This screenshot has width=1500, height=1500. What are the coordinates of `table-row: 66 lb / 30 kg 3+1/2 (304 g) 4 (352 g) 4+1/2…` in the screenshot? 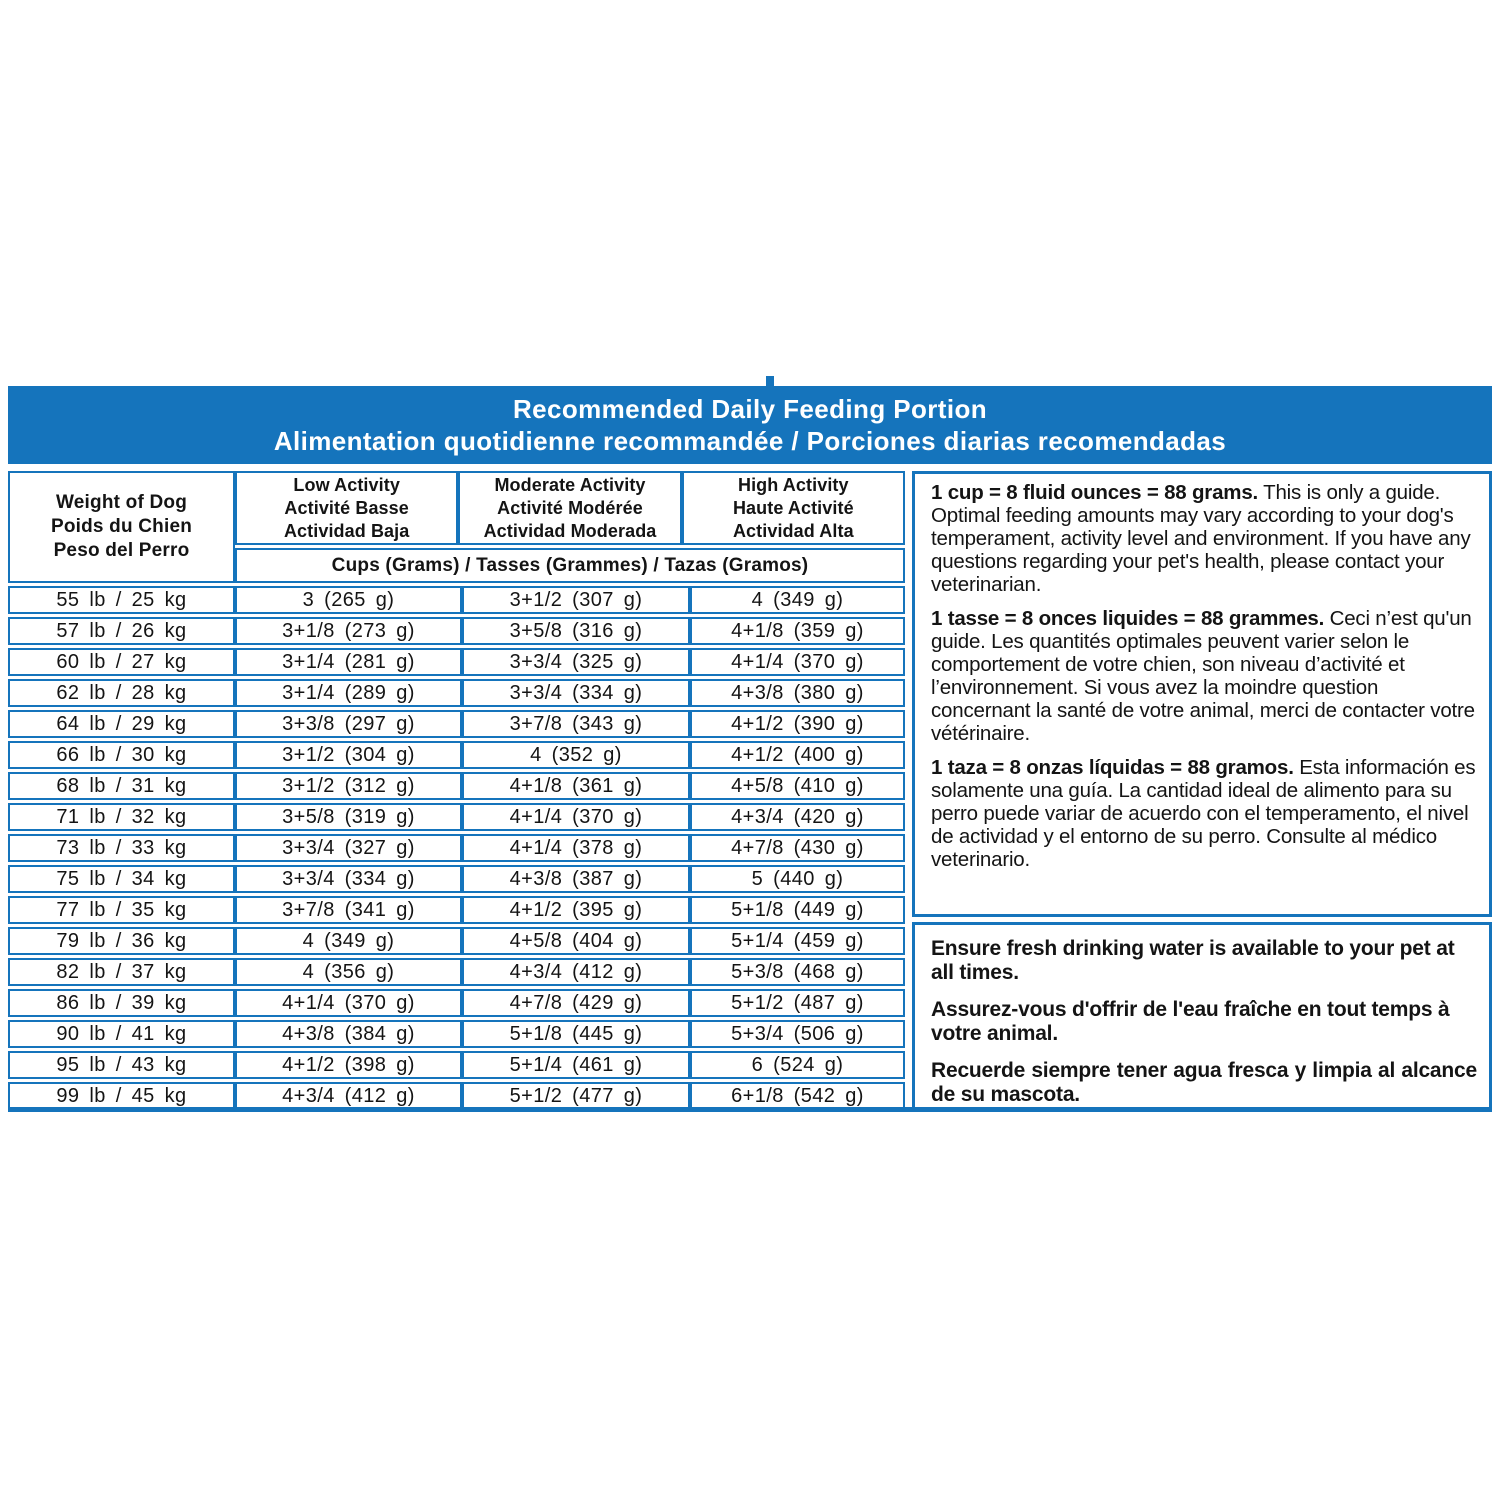 It's located at (456, 755).